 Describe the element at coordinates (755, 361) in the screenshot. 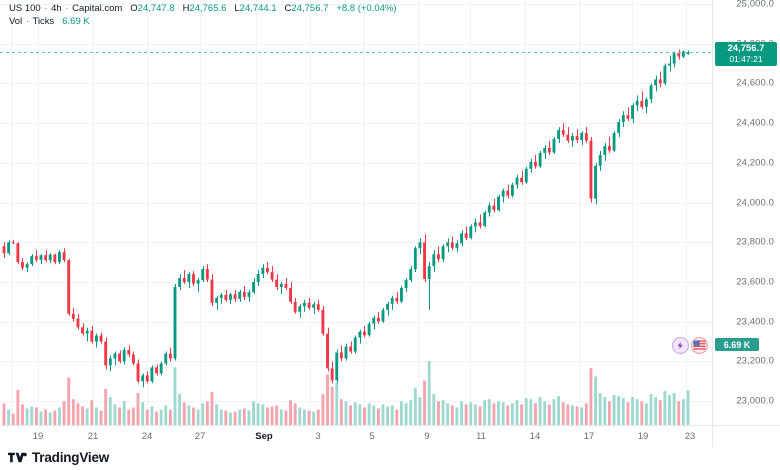

I see `price-tick-label: 23,200.0` at that location.